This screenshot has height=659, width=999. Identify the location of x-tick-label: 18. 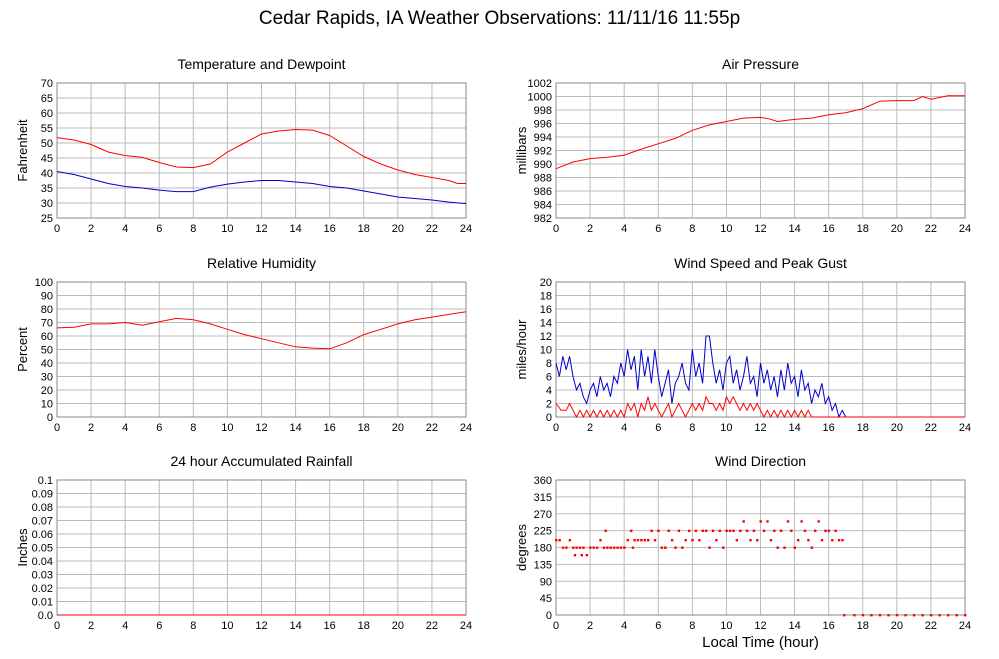
(364, 428).